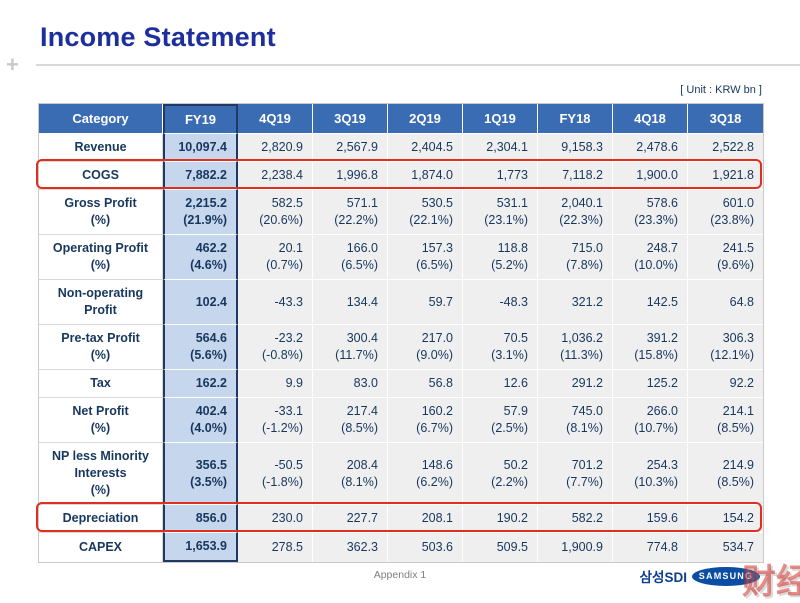 This screenshot has width=800, height=603. What do you see at coordinates (725, 420) in the screenshot?
I see `cell: 214.1 (8.5%)` at bounding box center [725, 420].